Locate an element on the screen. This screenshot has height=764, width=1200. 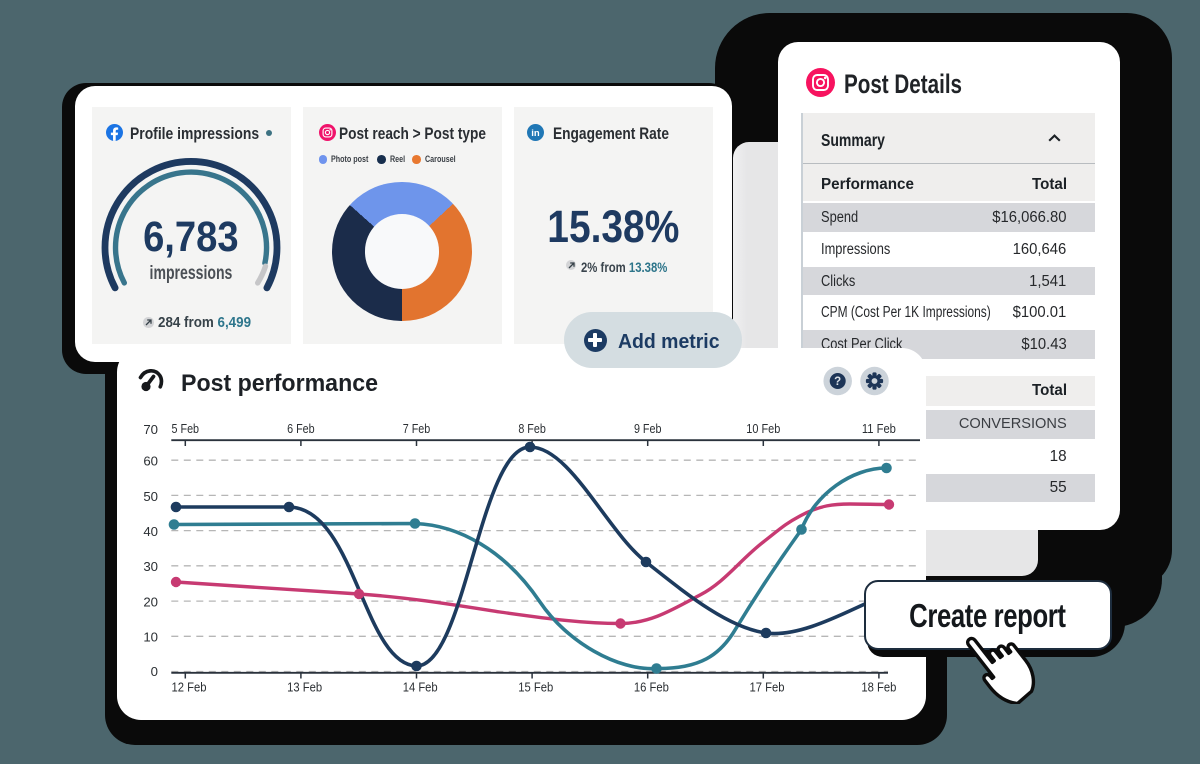
svg-text: 12 Feb is located at coordinates (189, 687).